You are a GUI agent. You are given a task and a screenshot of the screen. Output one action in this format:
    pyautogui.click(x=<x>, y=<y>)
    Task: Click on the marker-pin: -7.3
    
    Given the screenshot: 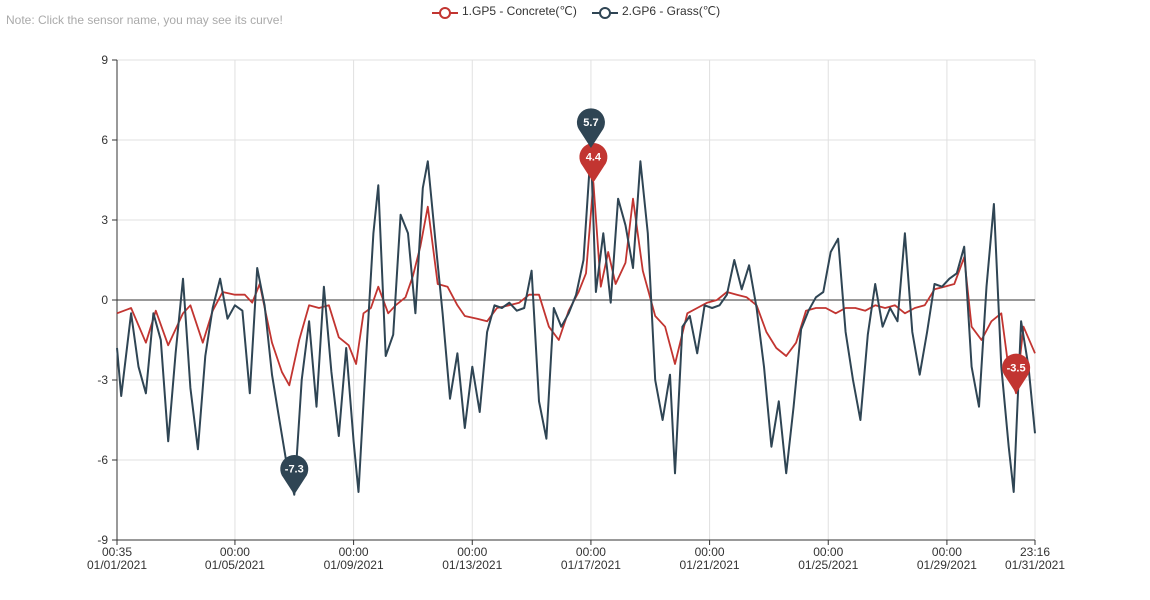 What is the action you would take?
    pyautogui.click(x=294, y=475)
    